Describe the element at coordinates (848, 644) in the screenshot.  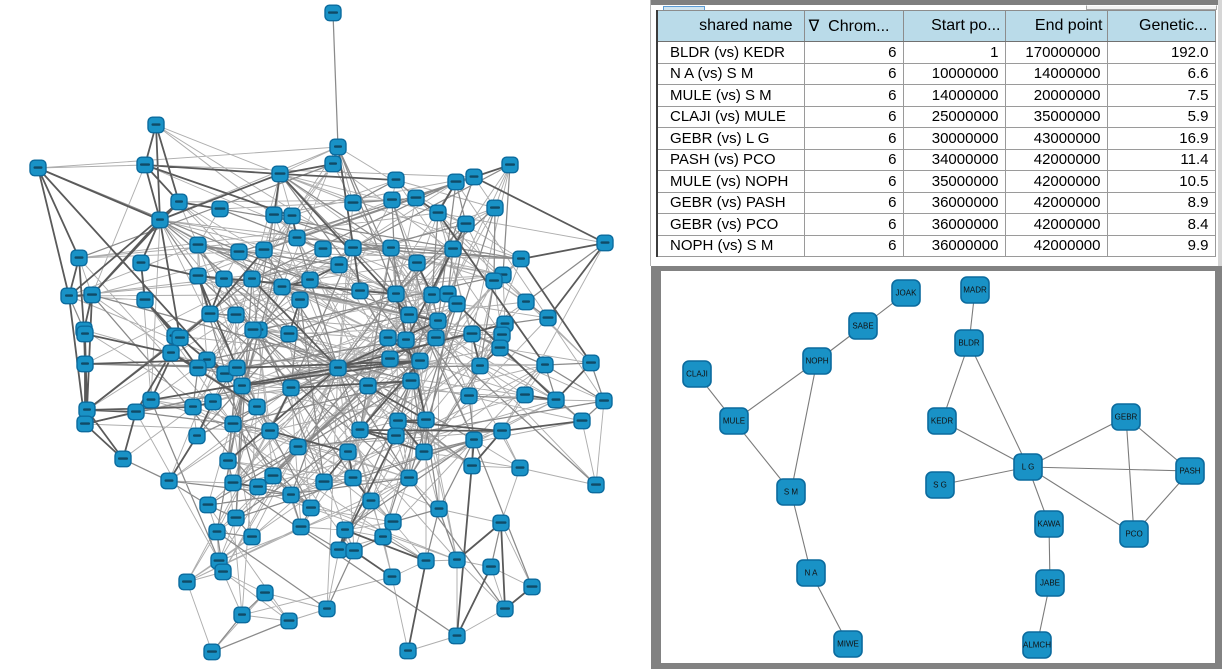
I see `svg-text: MIWE` at that location.